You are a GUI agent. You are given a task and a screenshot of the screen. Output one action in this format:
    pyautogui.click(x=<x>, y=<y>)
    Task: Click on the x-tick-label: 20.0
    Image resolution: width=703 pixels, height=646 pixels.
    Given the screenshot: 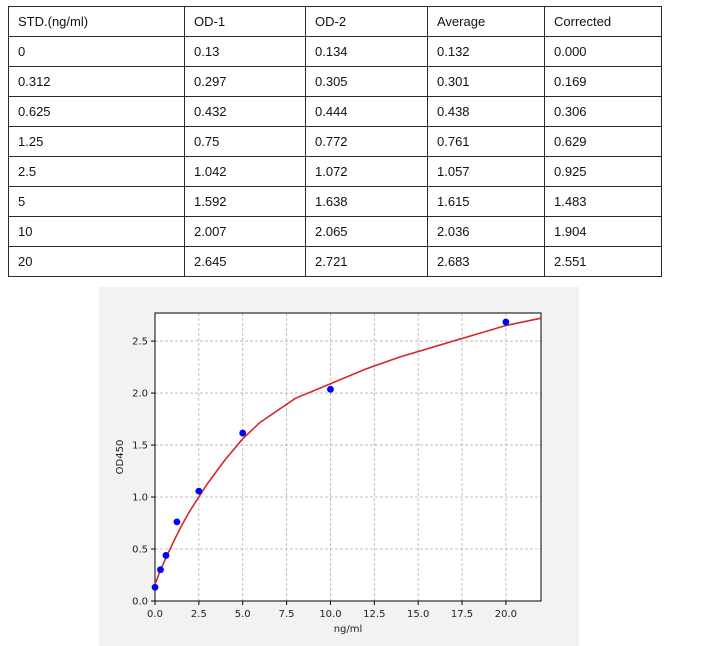 What is the action you would take?
    pyautogui.click(x=506, y=614)
    